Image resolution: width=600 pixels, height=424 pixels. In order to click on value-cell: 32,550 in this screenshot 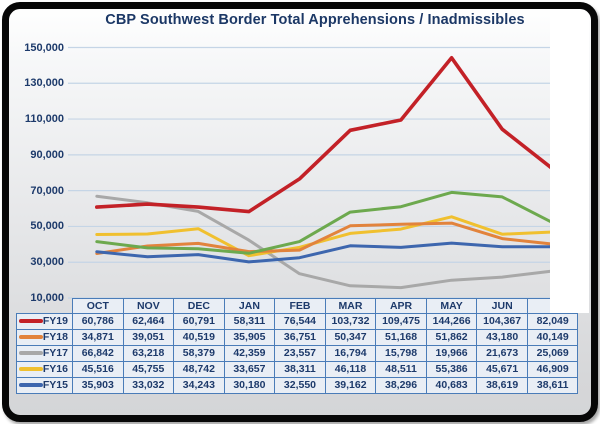, I will do `click(300, 385)`.